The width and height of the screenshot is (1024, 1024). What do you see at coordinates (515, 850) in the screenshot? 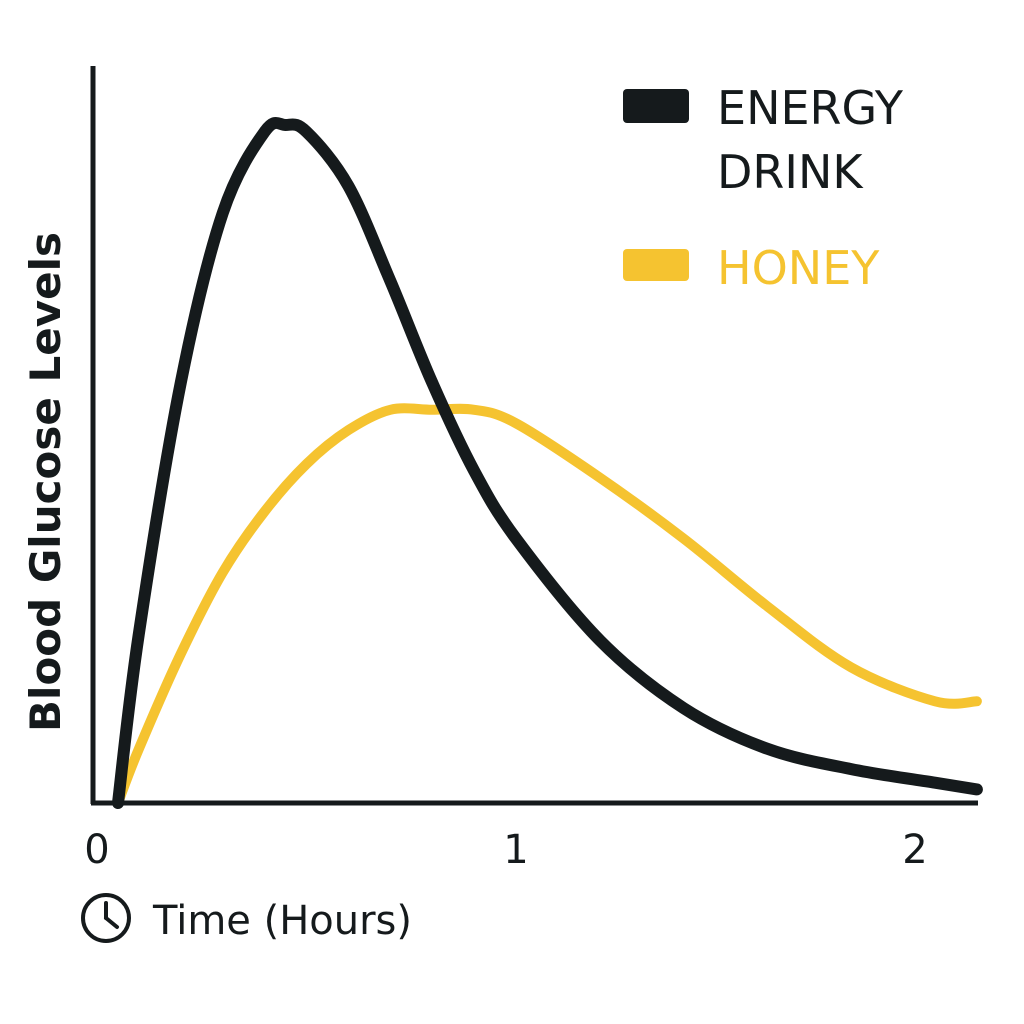
I see `x-tick-label-1: 1` at bounding box center [515, 850].